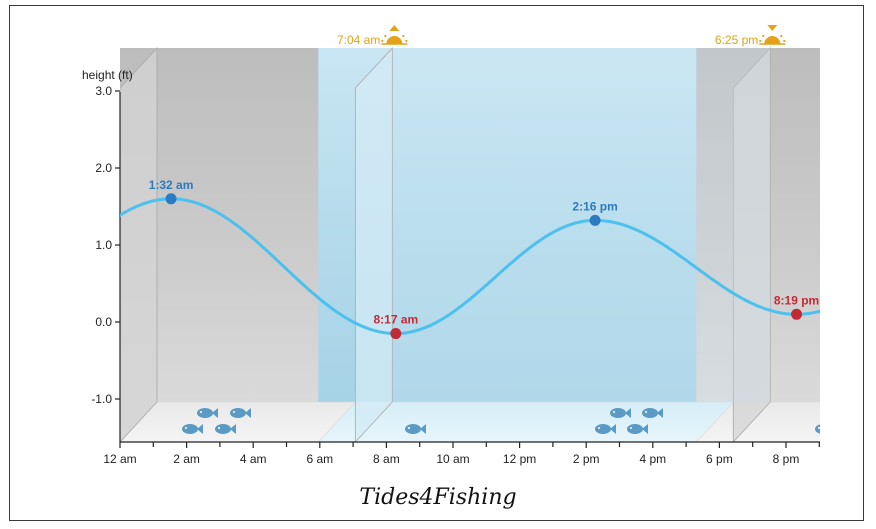  I want to click on night-panel-late-floor, so click(757, 422).